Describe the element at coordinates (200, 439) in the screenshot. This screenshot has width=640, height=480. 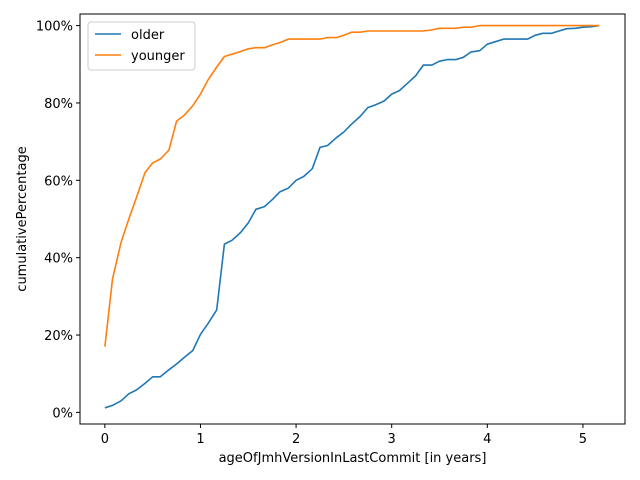
I see `x-tick-label: 1` at that location.